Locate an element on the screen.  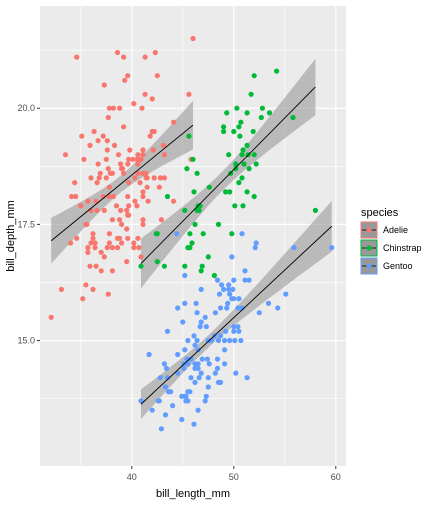
legend-key-point is located at coordinates (369, 248).